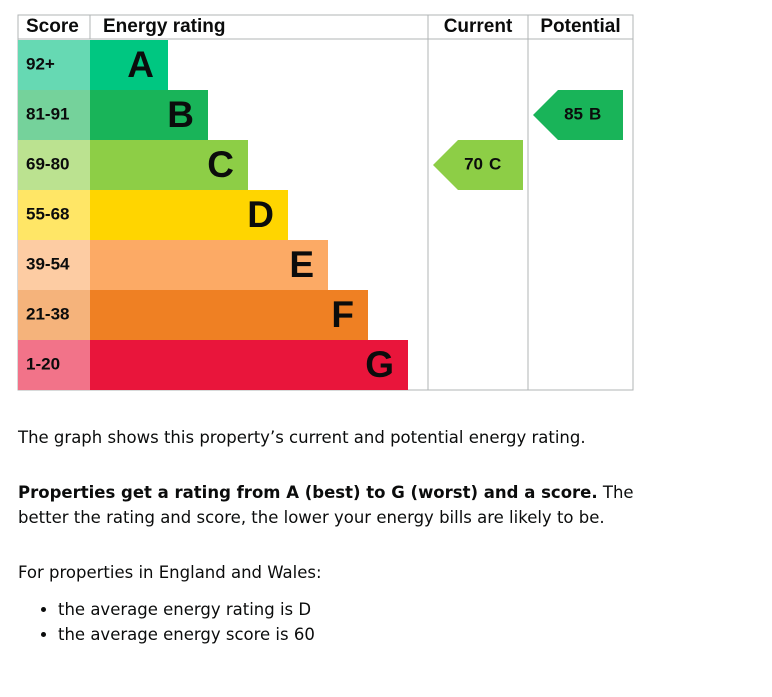 This screenshot has width=772, height=697. I want to click on column-header: Energy rating, so click(164, 26).